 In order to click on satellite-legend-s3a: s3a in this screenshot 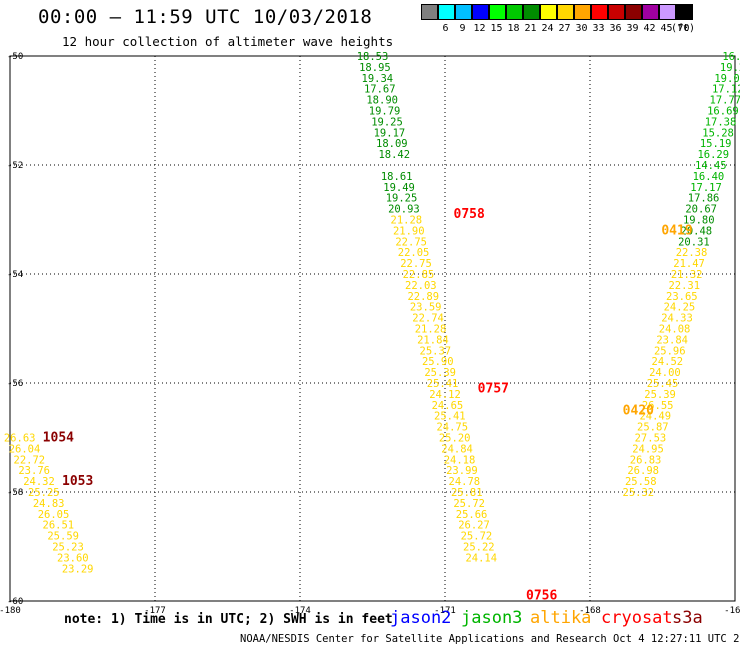, I will do `click(687, 618)`.